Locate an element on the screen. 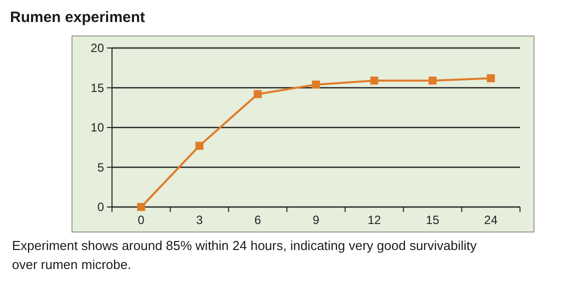  x-tick-label: 9 is located at coordinates (316, 220).